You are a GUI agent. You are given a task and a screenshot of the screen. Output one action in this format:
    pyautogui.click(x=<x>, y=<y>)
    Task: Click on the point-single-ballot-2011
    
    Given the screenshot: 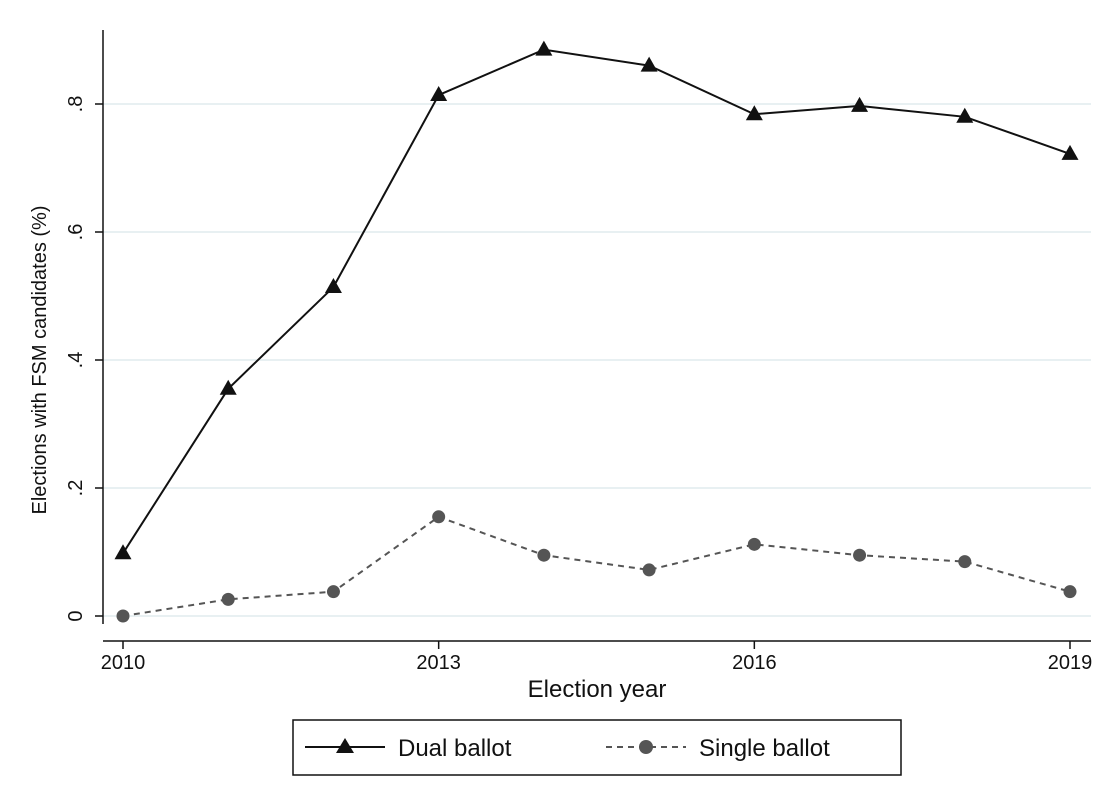 What is the action you would take?
    pyautogui.click(x=228, y=599)
    